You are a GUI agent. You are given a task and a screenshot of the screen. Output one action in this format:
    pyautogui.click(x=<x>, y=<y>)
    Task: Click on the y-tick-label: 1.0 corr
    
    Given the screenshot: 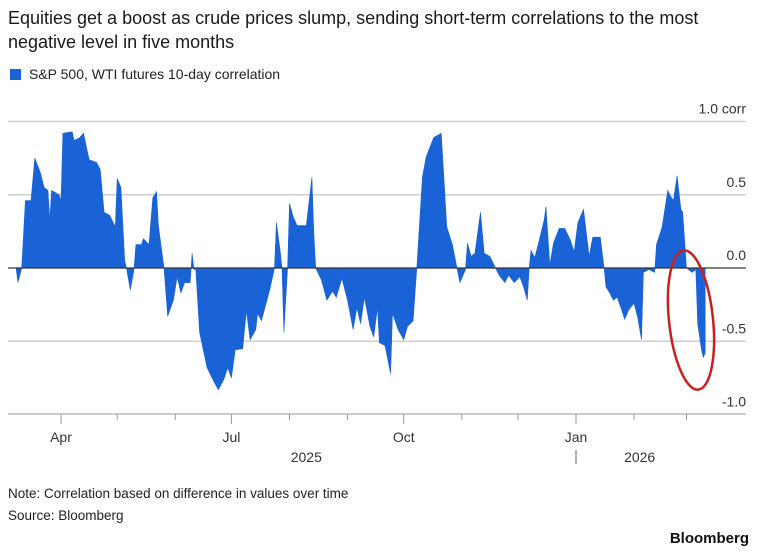 What is the action you would take?
    pyautogui.click(x=723, y=109)
    